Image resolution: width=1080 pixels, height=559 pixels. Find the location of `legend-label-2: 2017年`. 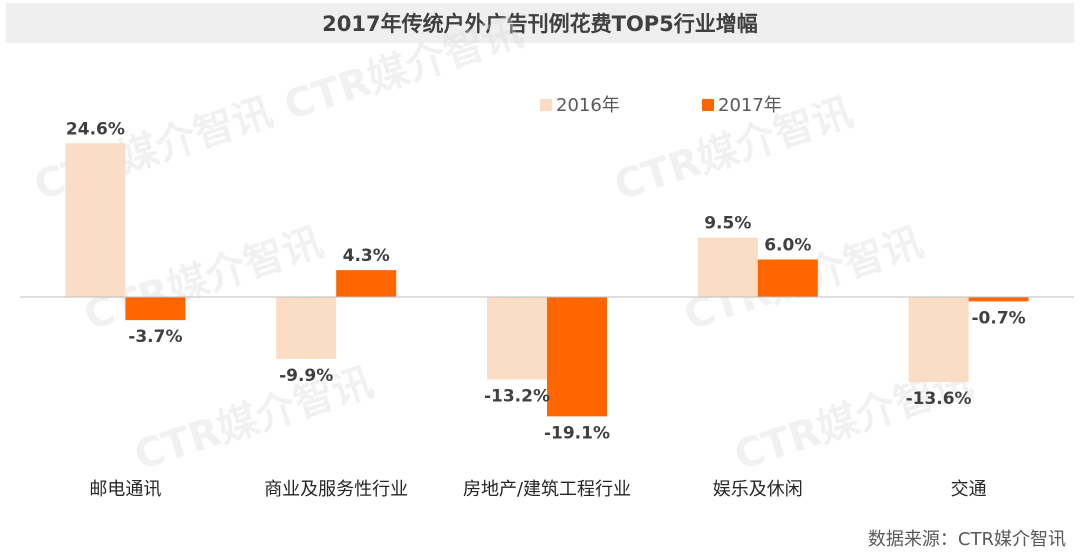

legend-label-2: 2017年 is located at coordinates (750, 105).